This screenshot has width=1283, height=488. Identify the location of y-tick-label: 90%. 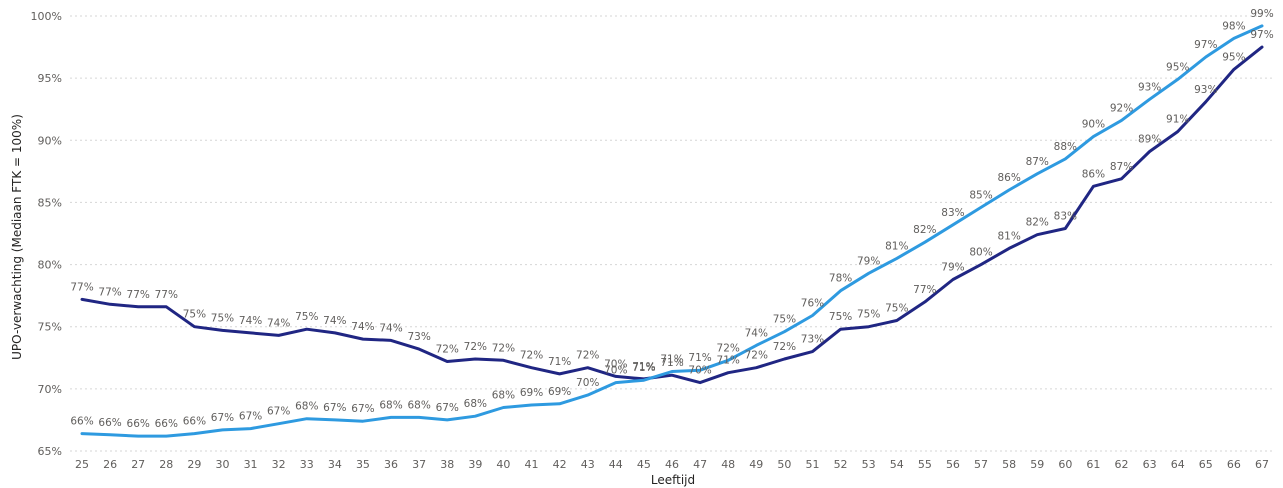
(50, 140).